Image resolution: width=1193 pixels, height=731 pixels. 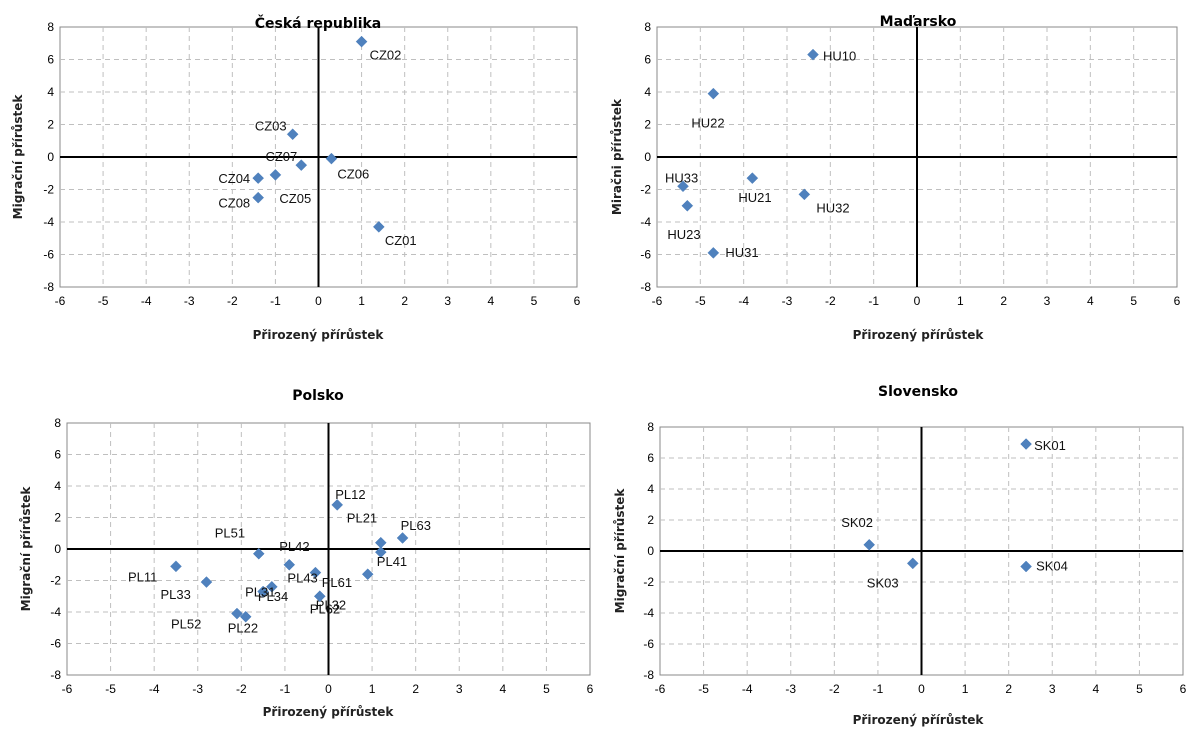 I want to click on data-point-hu10, so click(x=813, y=54).